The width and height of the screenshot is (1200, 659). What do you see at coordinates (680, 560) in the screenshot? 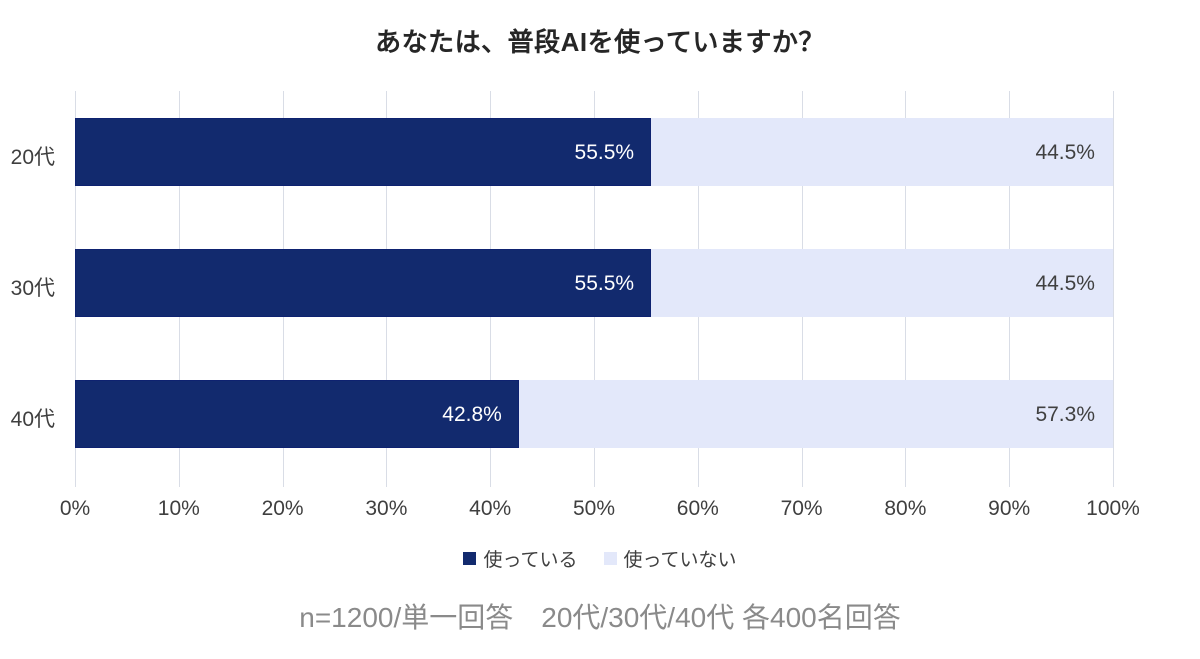
I see `legend-label: 使っていない` at bounding box center [680, 560].